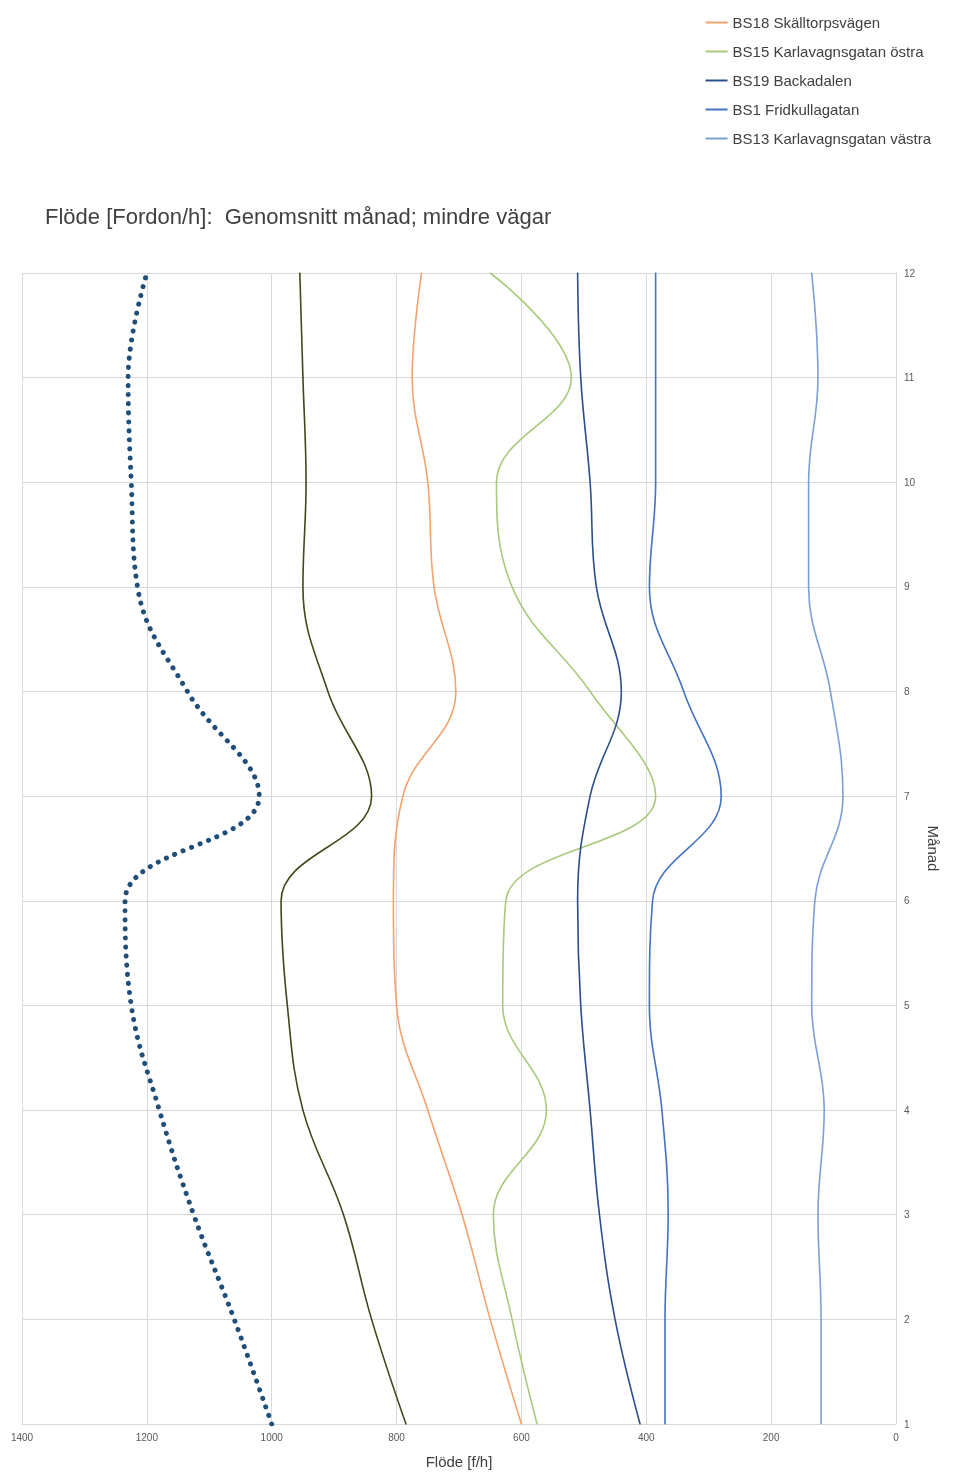  What do you see at coordinates (832, 138) in the screenshot?
I see `legend-label: BS13 Karlavagnsgatan västra` at bounding box center [832, 138].